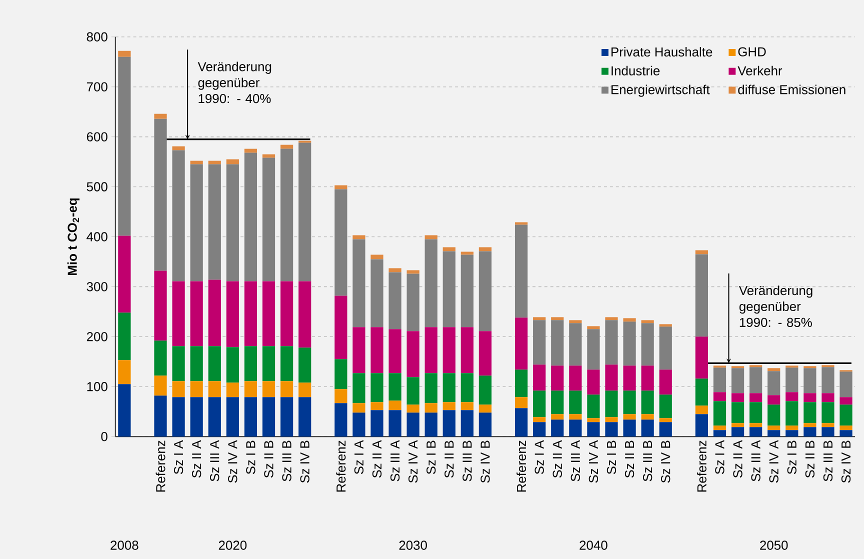 This screenshot has height=559, width=864. Describe the element at coordinates (104, 437) in the screenshot. I see `y-tick-label: 0` at that location.